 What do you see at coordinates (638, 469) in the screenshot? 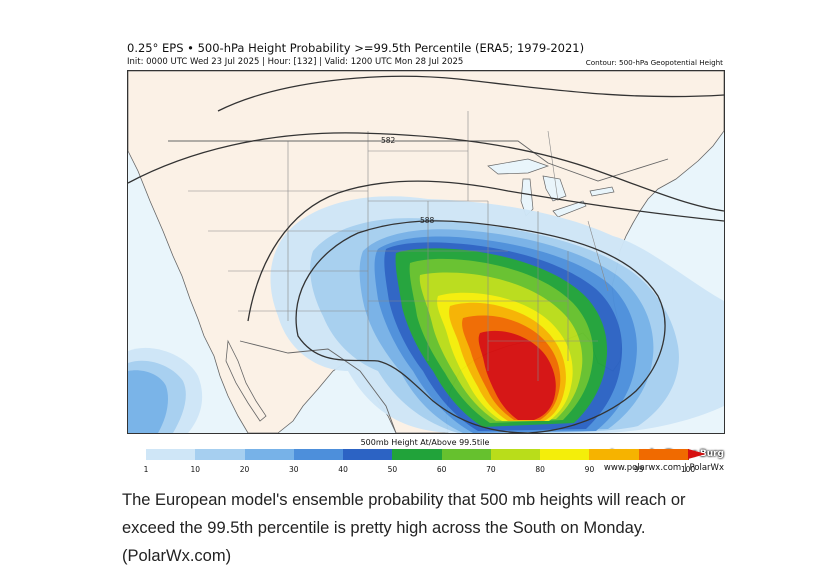
I see `colorbar-tick-label: 95` at bounding box center [638, 469].